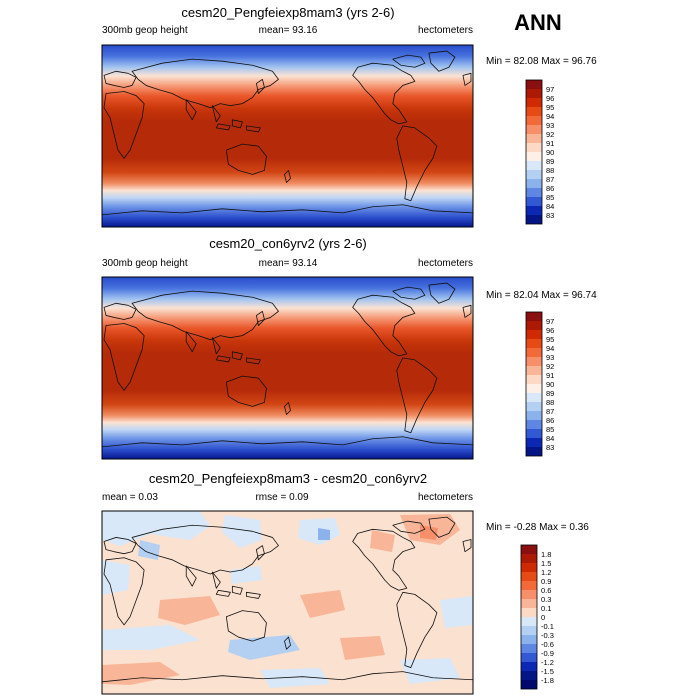  I want to click on panel-1-minmax-label: Min = 82.08 Max = 96.76, so click(541, 61).